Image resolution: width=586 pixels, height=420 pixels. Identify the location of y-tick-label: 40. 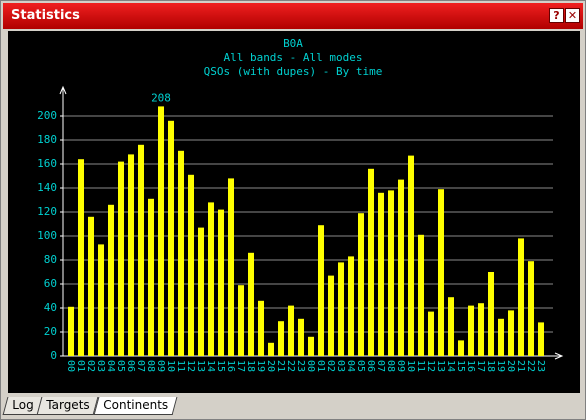
(50, 307).